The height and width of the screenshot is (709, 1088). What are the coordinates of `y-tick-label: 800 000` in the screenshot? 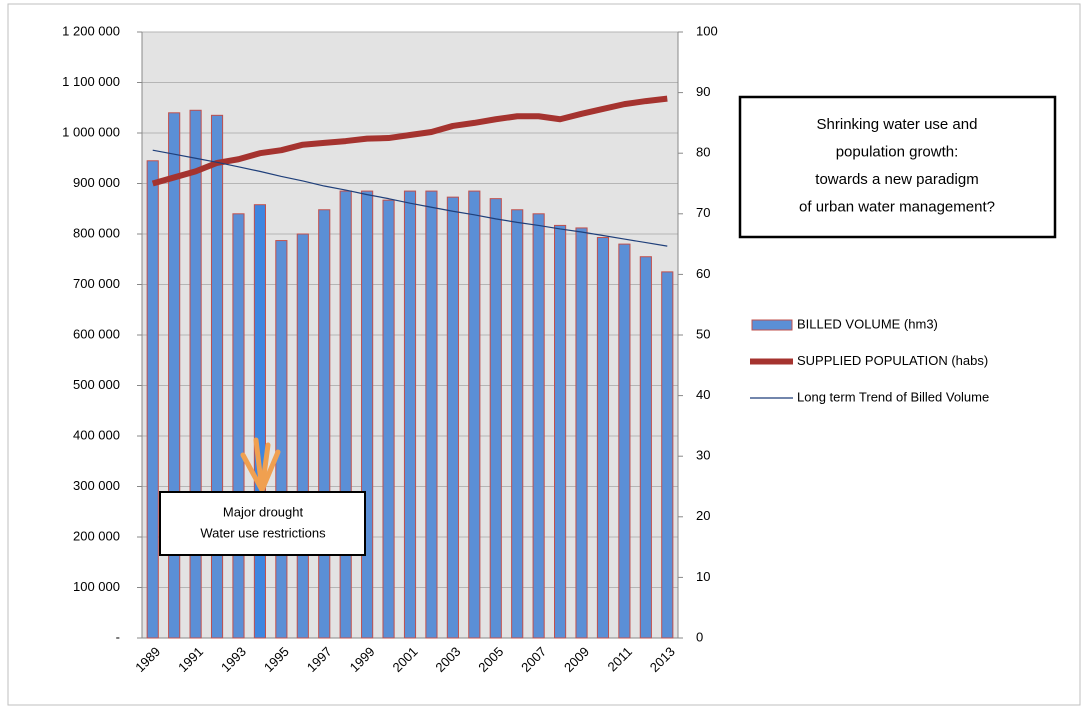 It's located at (96, 232).